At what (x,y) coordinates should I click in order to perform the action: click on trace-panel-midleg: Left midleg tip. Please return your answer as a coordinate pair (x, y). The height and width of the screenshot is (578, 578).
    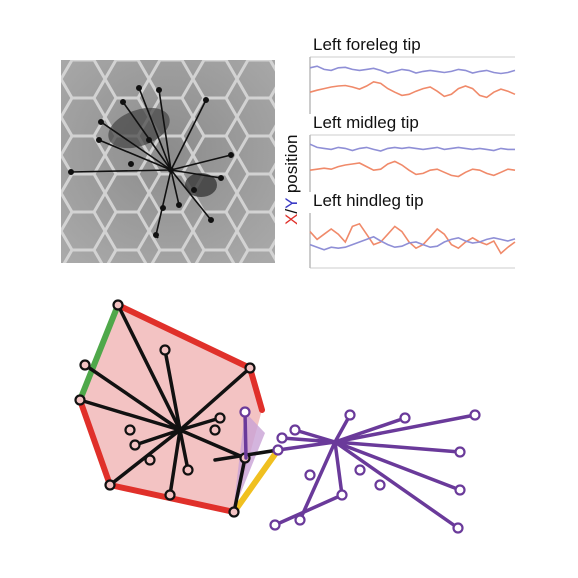
    Looking at the image, I should click on (412, 152).